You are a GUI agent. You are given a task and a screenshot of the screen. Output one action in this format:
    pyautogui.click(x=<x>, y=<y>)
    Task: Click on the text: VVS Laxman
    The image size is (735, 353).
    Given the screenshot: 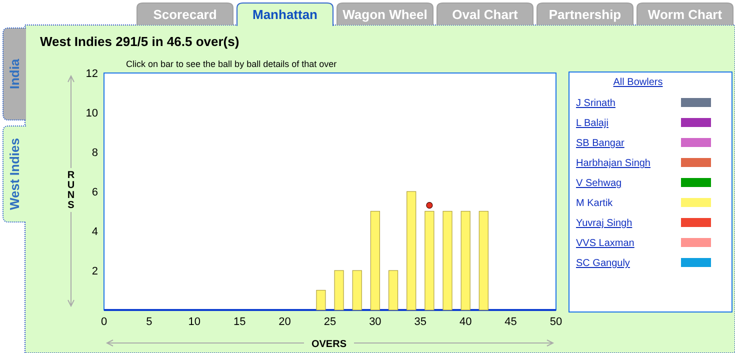 What is the action you would take?
    pyautogui.click(x=605, y=243)
    